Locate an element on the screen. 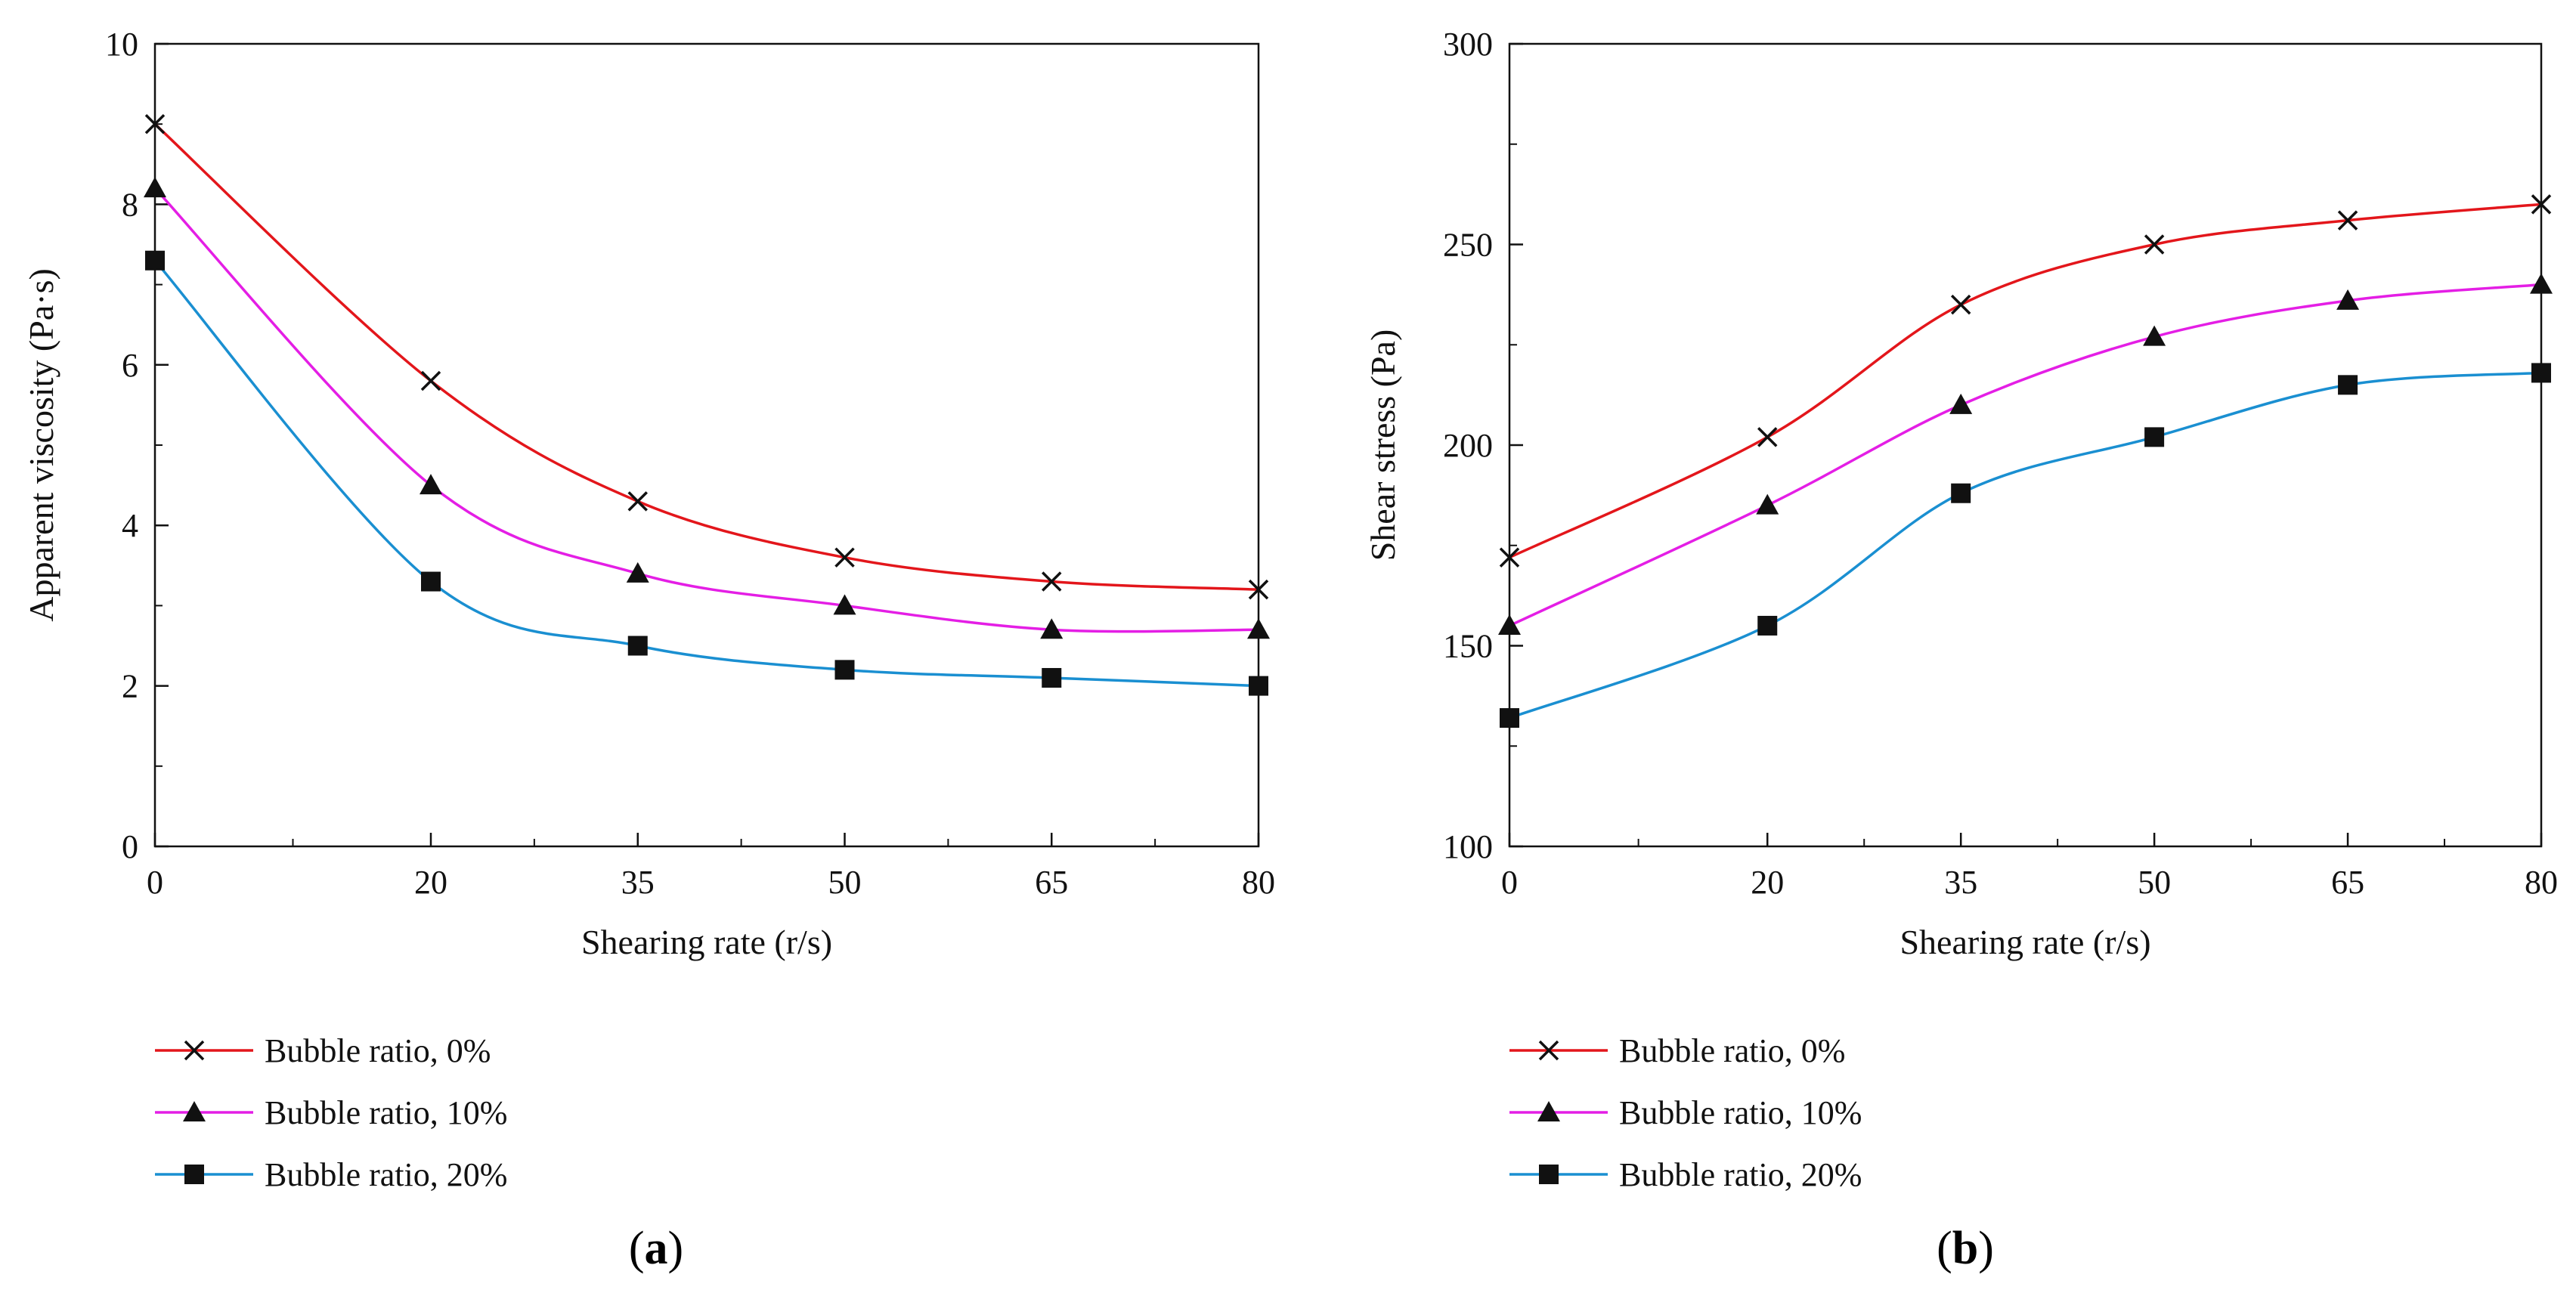 This screenshot has width=2576, height=1293. y-tick-label: 8 is located at coordinates (130, 205).